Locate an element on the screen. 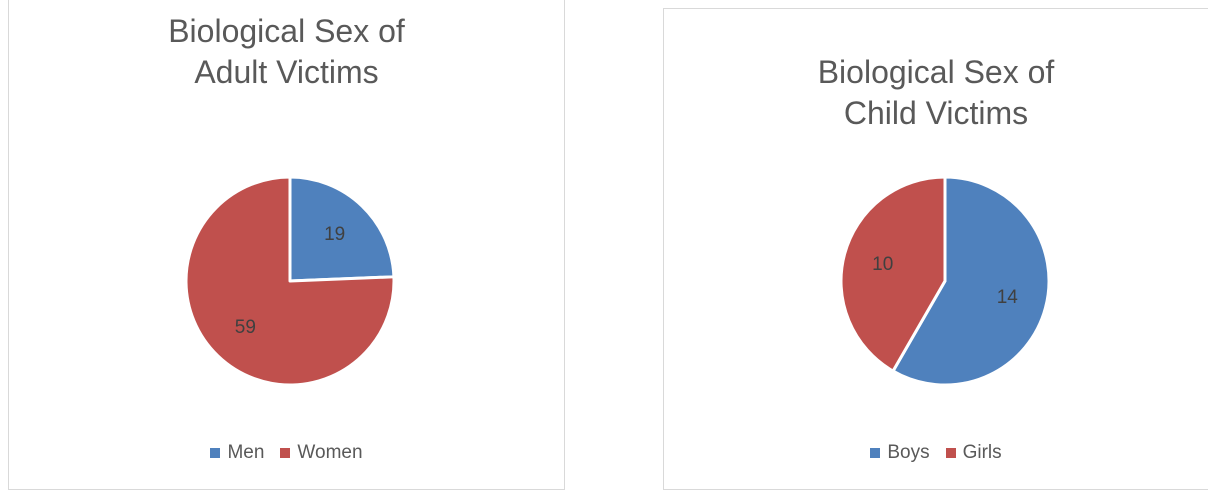  pie-slice-girls is located at coordinates (893, 274).